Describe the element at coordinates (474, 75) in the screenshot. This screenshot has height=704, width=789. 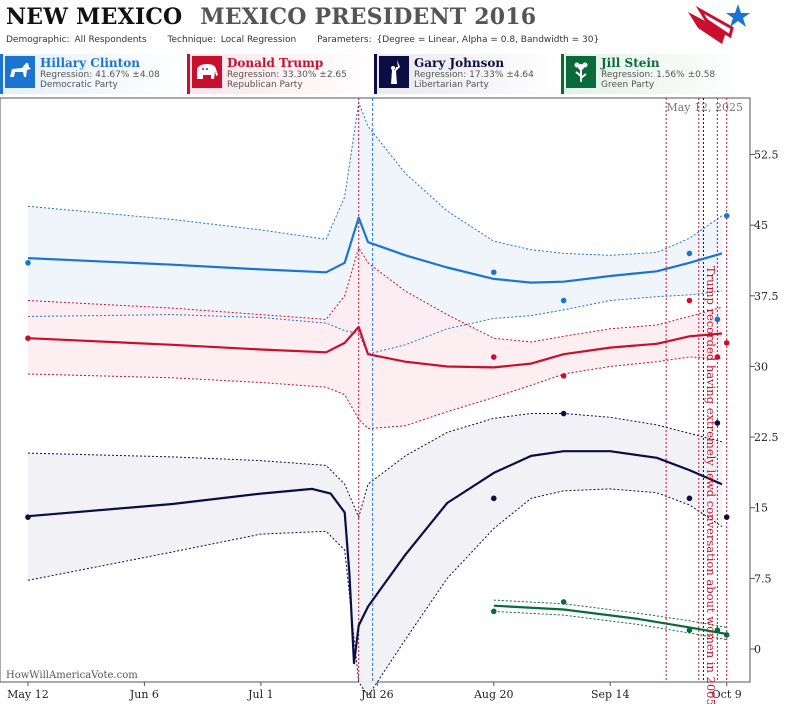
I see `legend-regression: Regression: 17.33% ±4.64` at that location.